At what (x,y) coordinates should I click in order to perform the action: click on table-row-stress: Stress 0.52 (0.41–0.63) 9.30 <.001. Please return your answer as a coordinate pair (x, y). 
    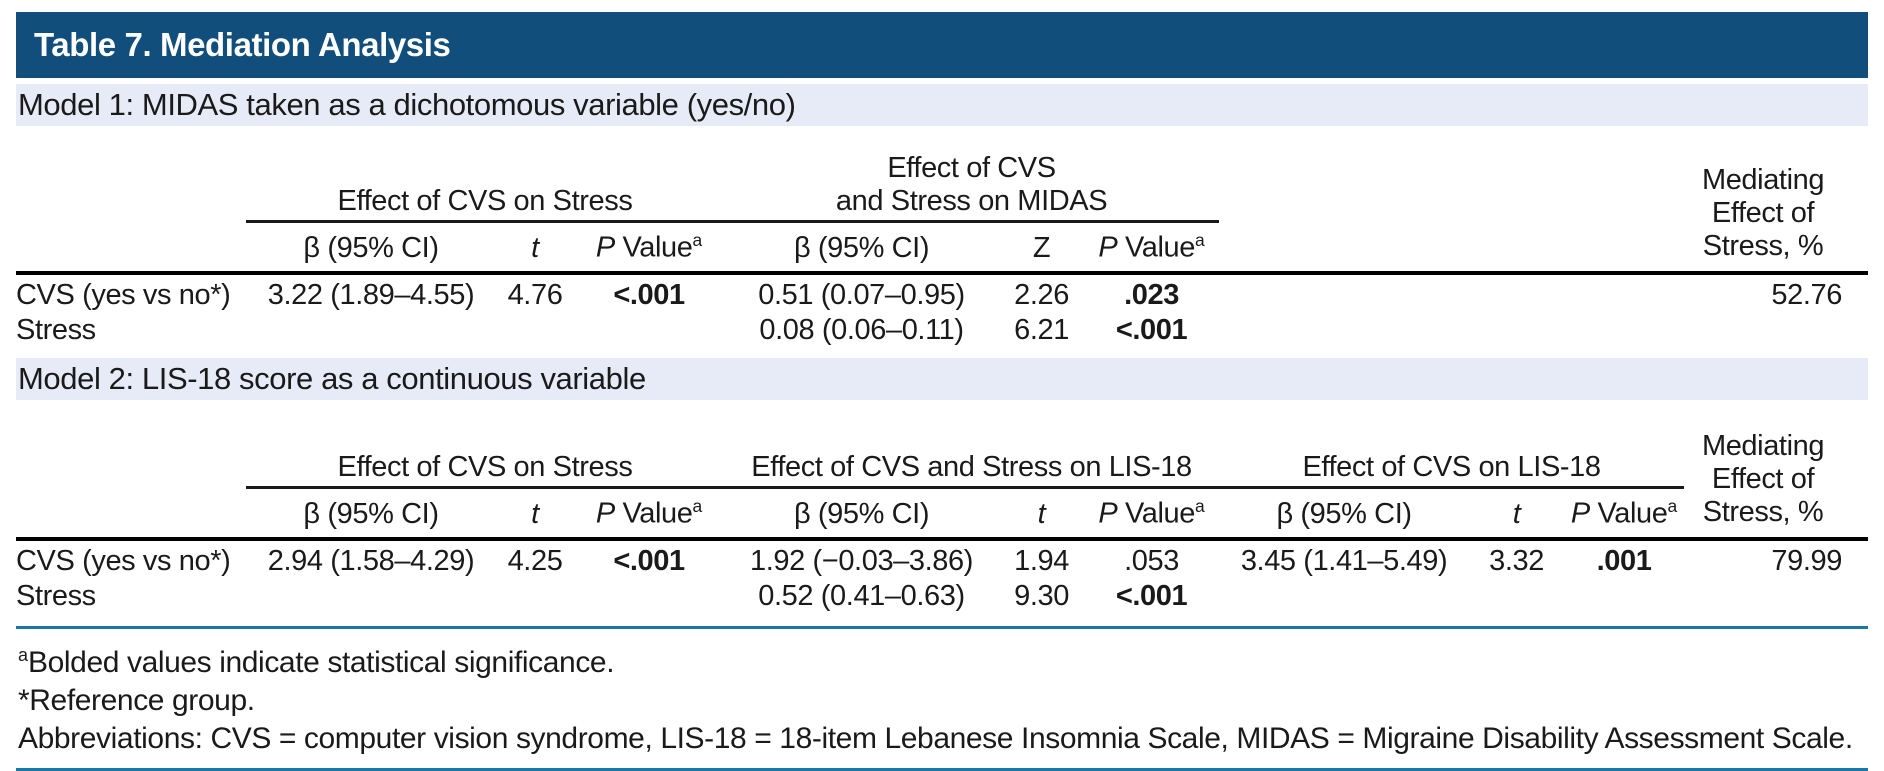
    Looking at the image, I should click on (942, 596).